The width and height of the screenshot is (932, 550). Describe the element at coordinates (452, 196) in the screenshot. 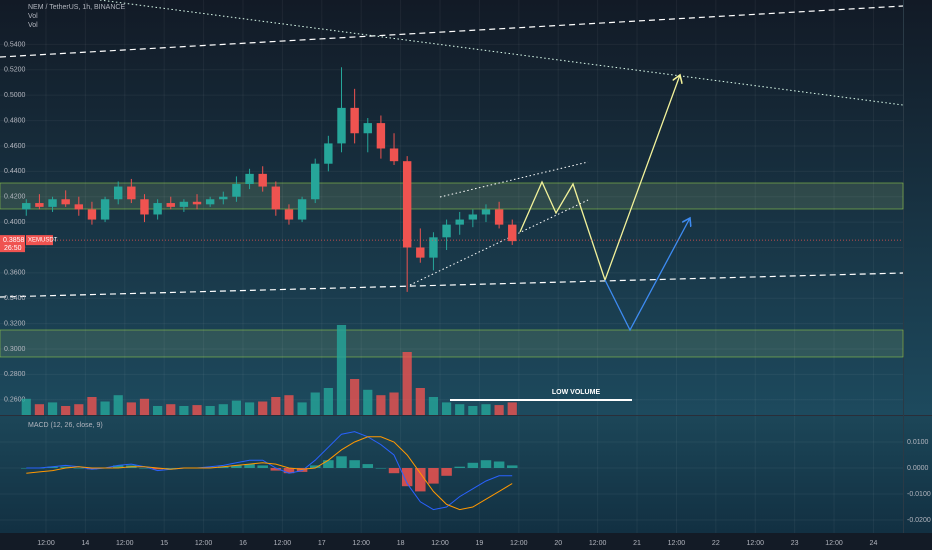

I see `resistance-zone` at that location.